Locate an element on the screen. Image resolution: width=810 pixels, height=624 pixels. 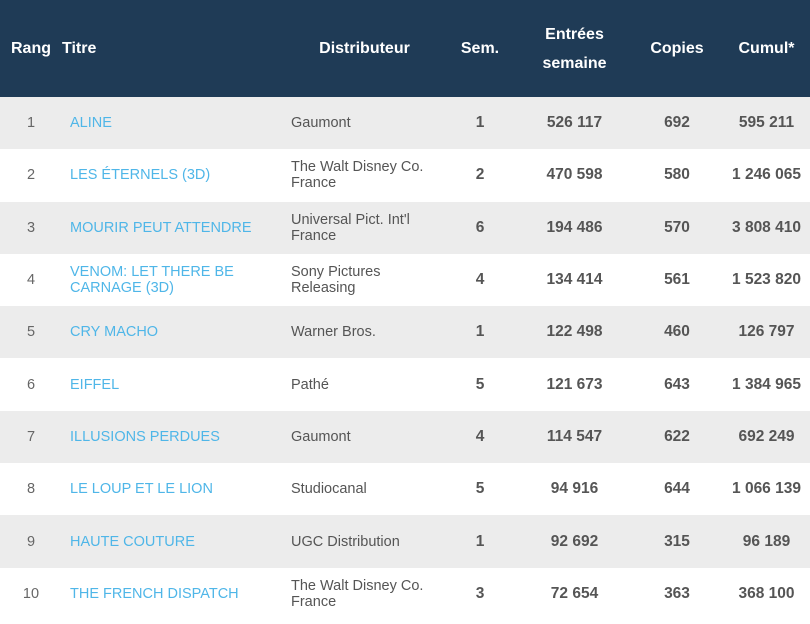
header-weeks: Sem. is located at coordinates (480, 48).